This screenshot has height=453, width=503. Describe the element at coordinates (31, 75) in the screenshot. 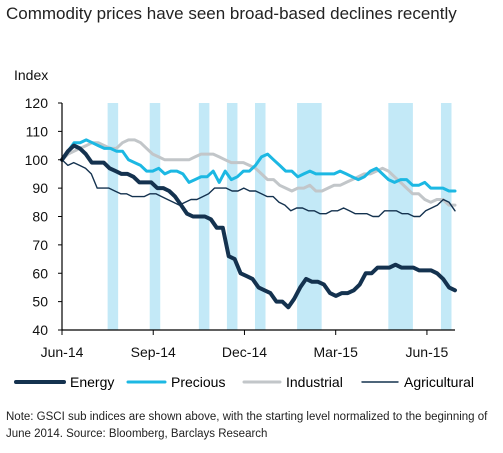

I see `y-axis-label: Index` at that location.